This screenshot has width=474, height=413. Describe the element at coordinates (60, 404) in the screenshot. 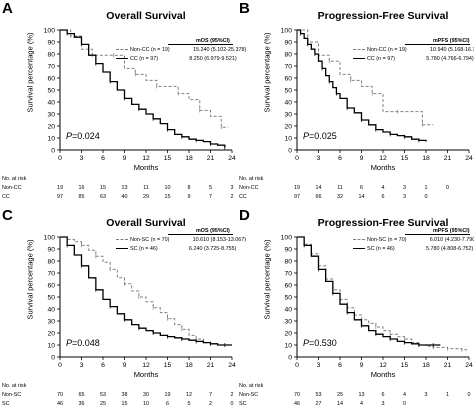

I see `risk-cell: 46` at that location.